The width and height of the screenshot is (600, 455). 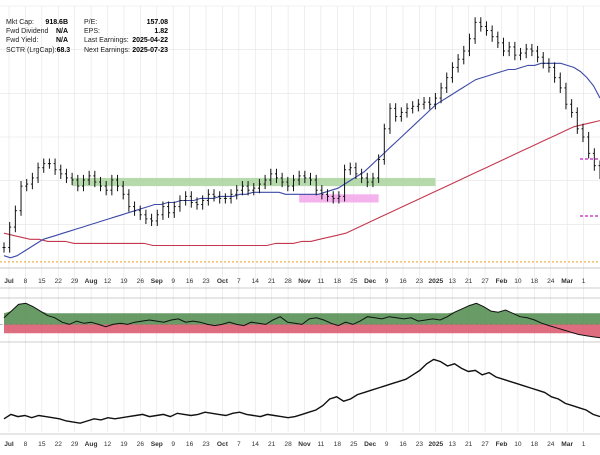 What do you see at coordinates (126, 22) in the screenshot?
I see `stat-pe: P/E:157.08` at bounding box center [126, 22].